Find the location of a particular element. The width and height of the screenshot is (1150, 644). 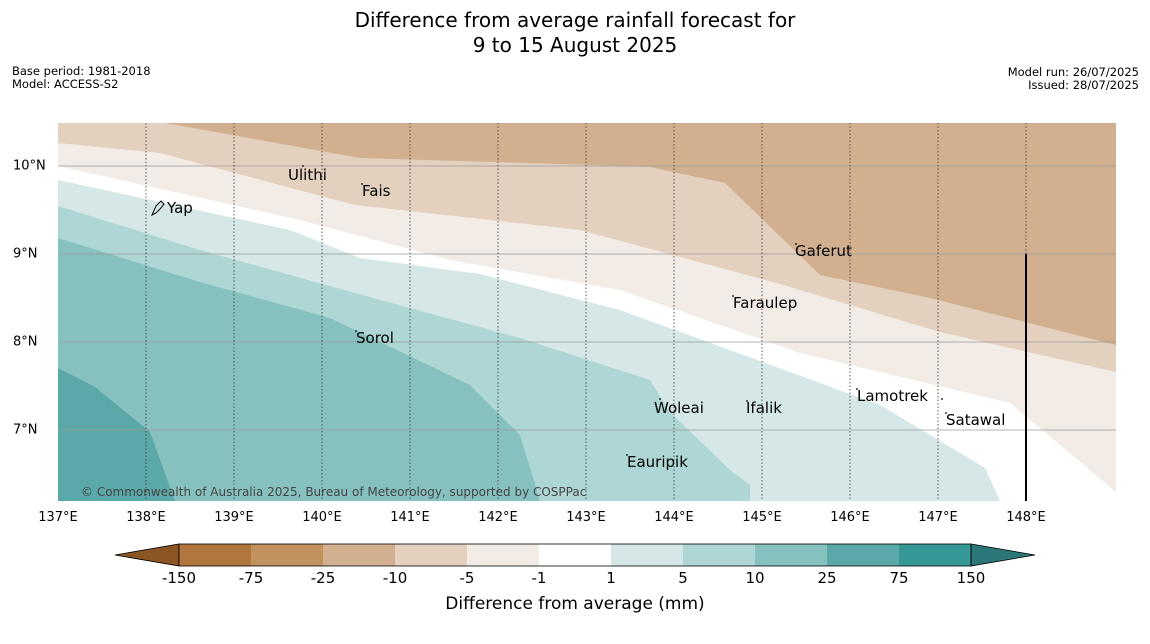

place-faraulep: Faraulep is located at coordinates (765, 303).